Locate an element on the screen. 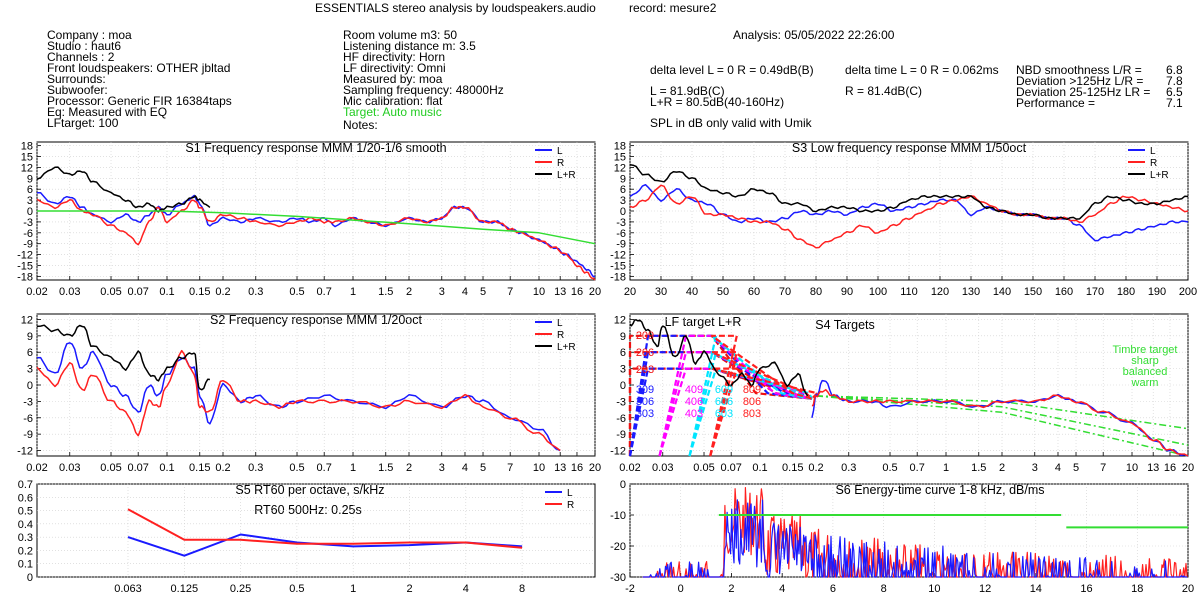  S4-xtick-label-1: 0.03 is located at coordinates (662, 468).